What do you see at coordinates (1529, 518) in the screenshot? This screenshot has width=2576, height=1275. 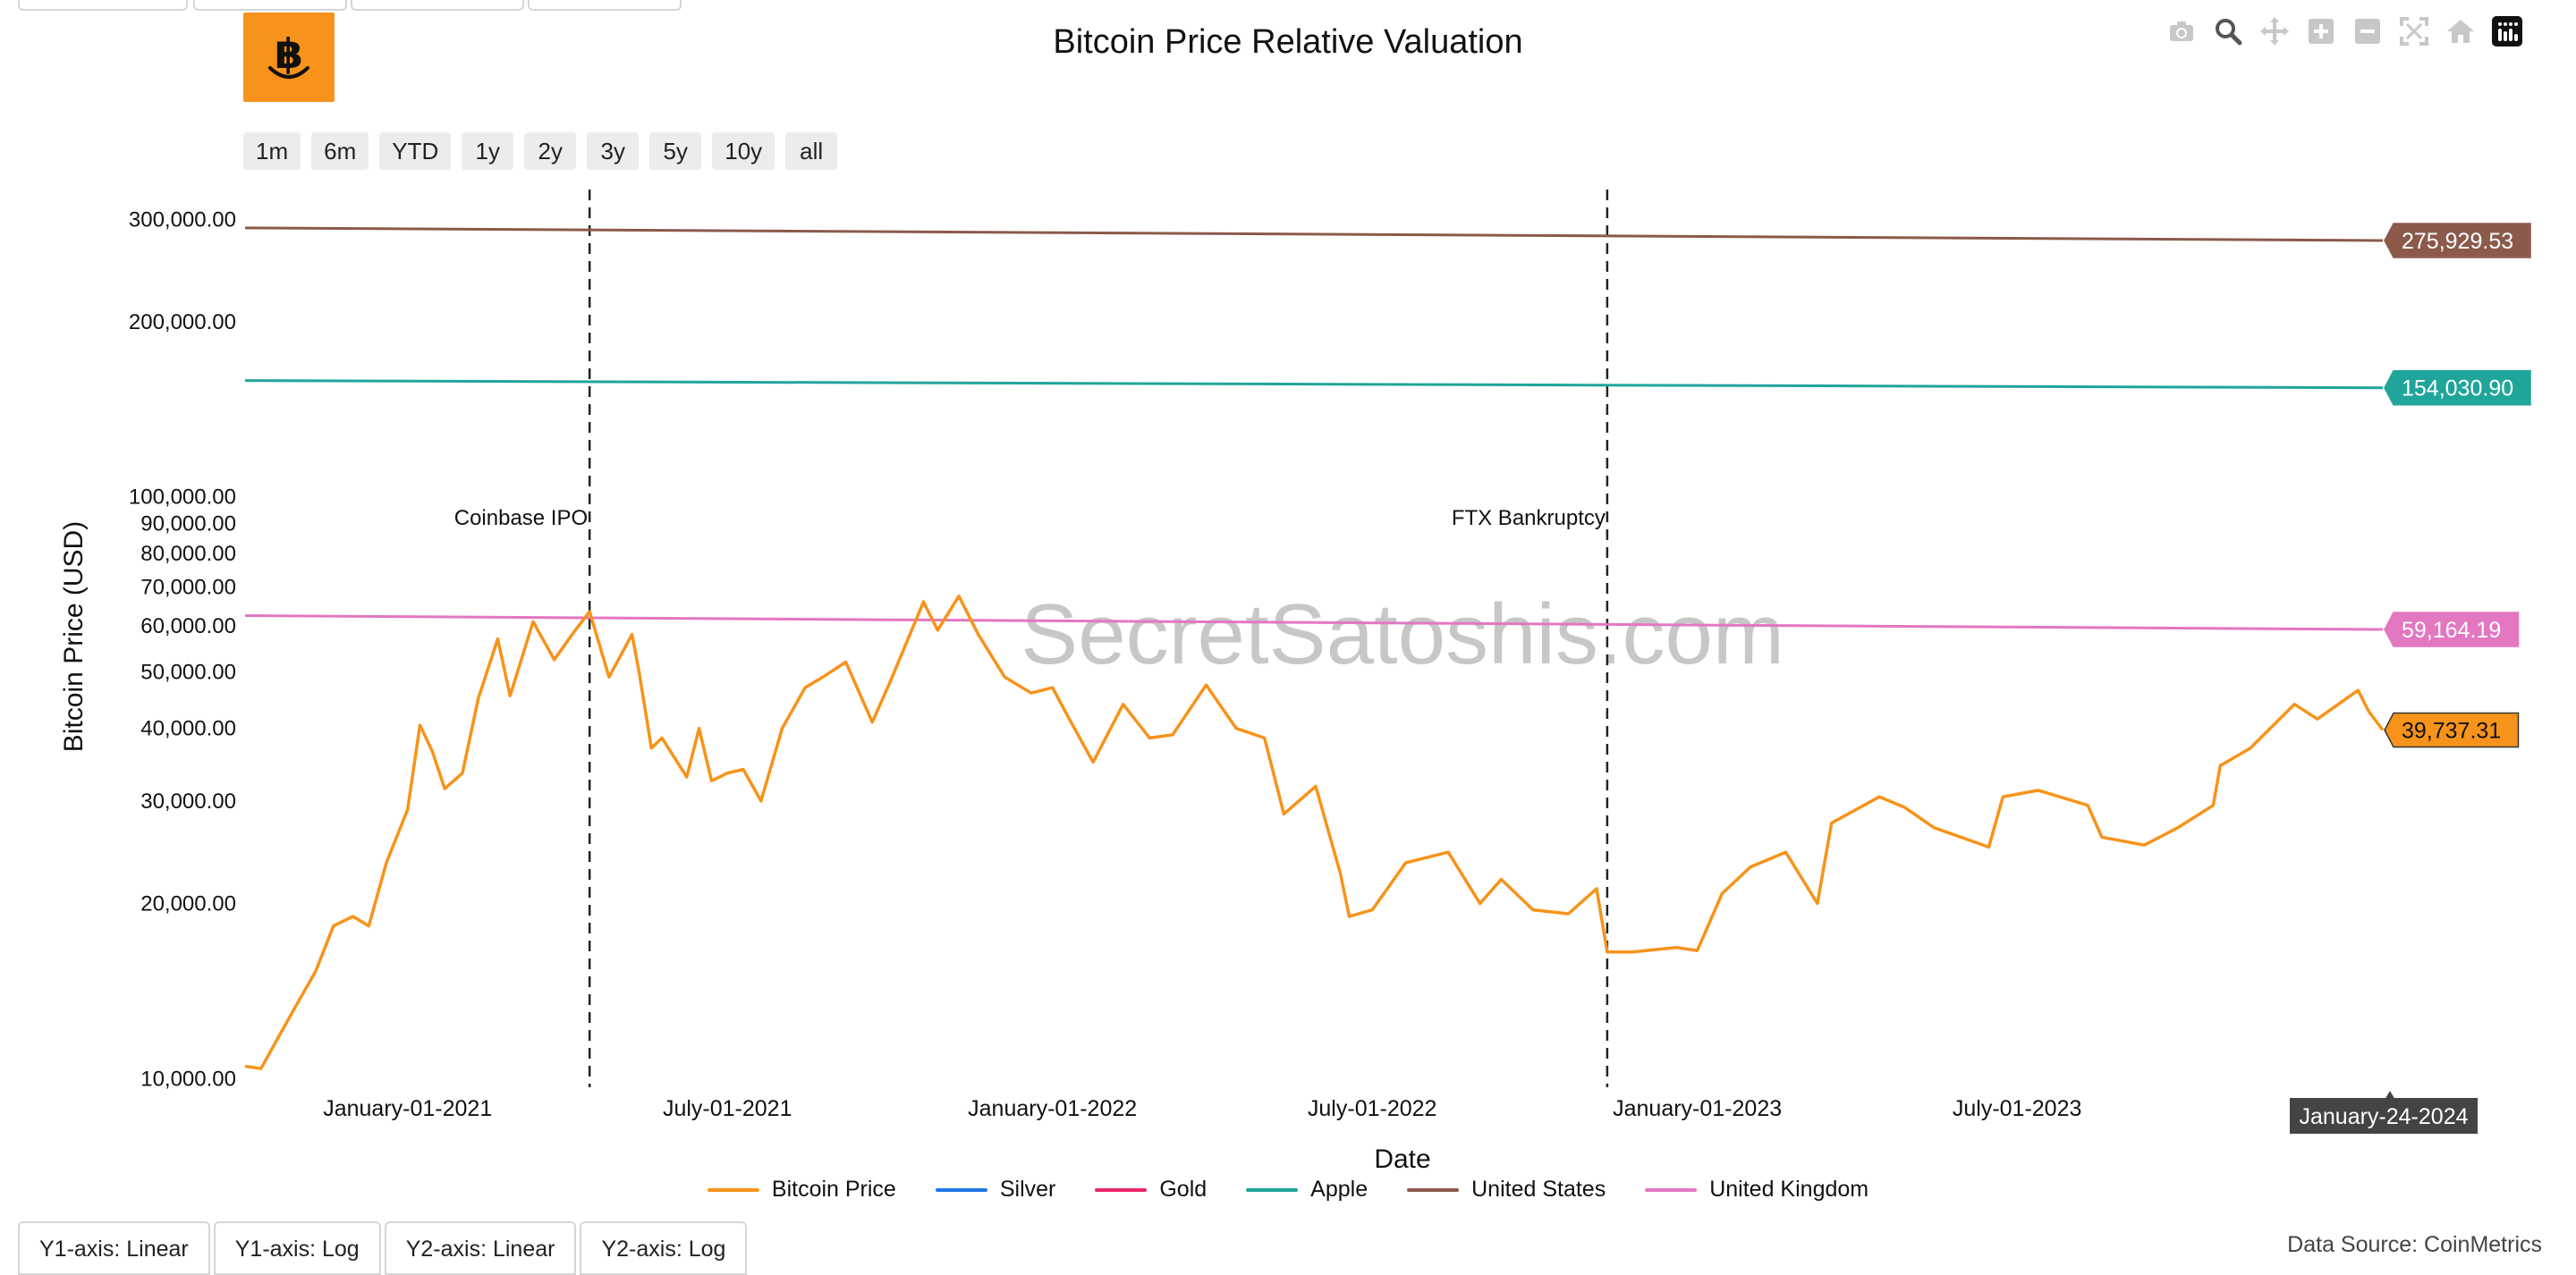 I see `event-marker-label: FTX Bankruptcy` at bounding box center [1529, 518].